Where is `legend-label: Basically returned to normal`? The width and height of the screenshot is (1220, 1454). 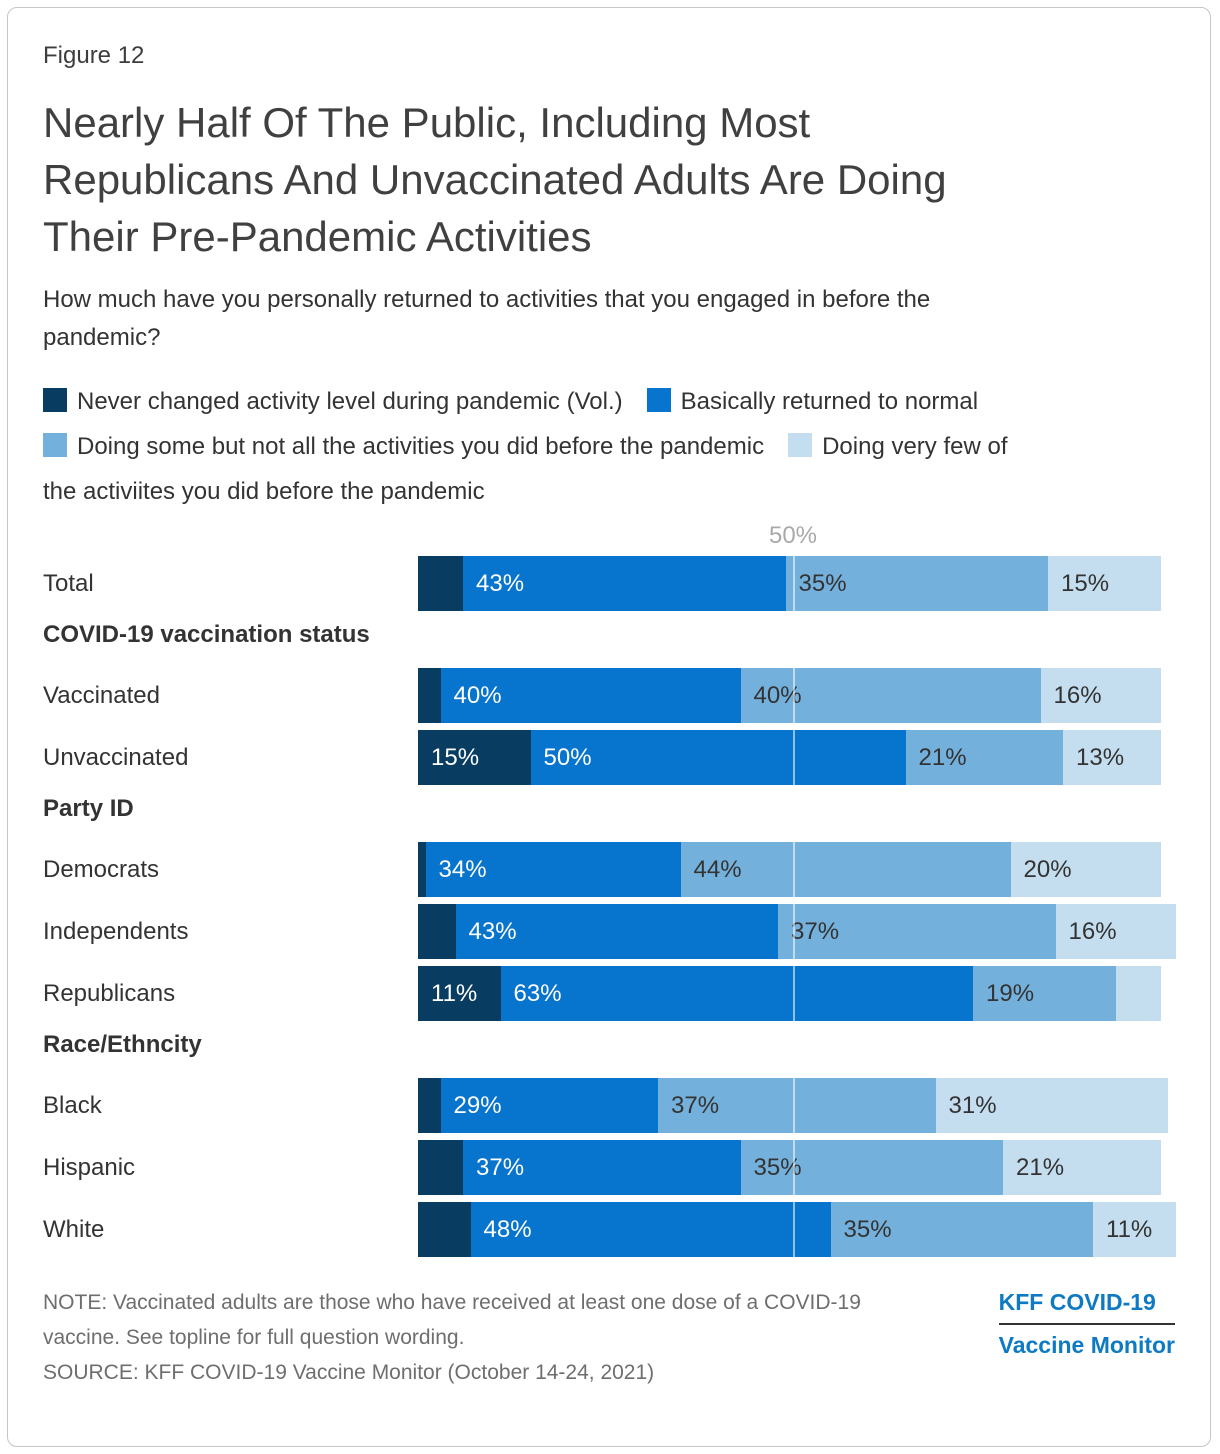
legend-label: Basically returned to normal is located at coordinates (829, 401).